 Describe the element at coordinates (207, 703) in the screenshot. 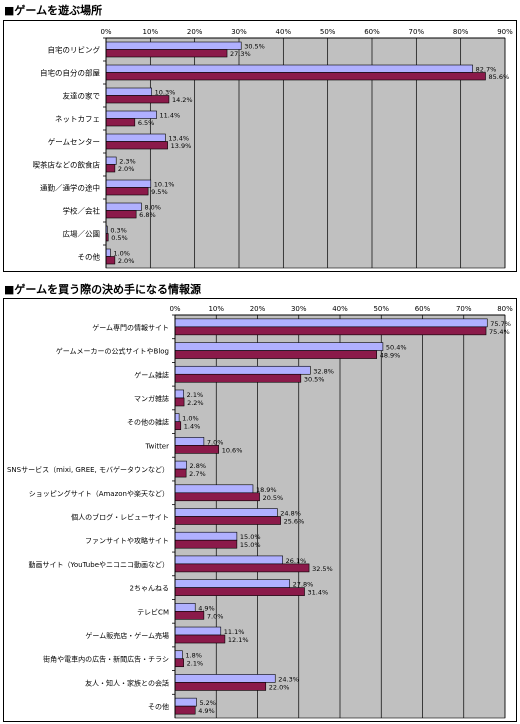

I see `chart-2-data-label-series-1: 5.2%` at that location.